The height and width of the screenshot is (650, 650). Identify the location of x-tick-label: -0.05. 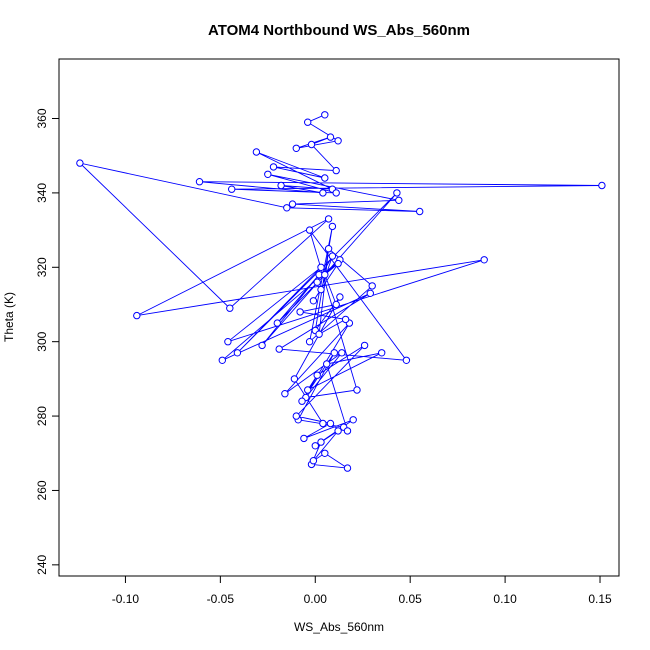
(221, 599).